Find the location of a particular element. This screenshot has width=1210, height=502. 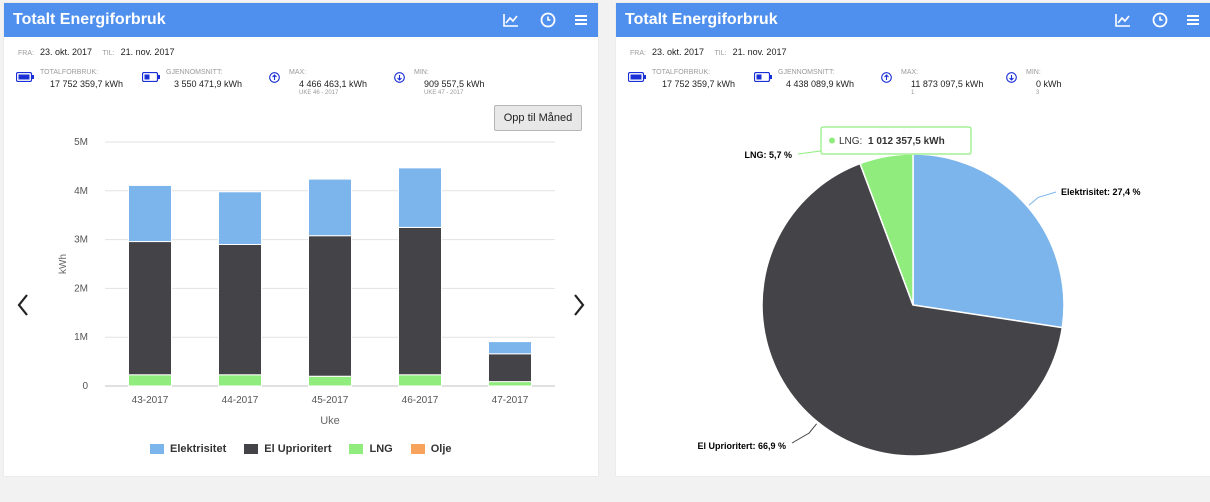

from-label: FRA: is located at coordinates (638, 53).